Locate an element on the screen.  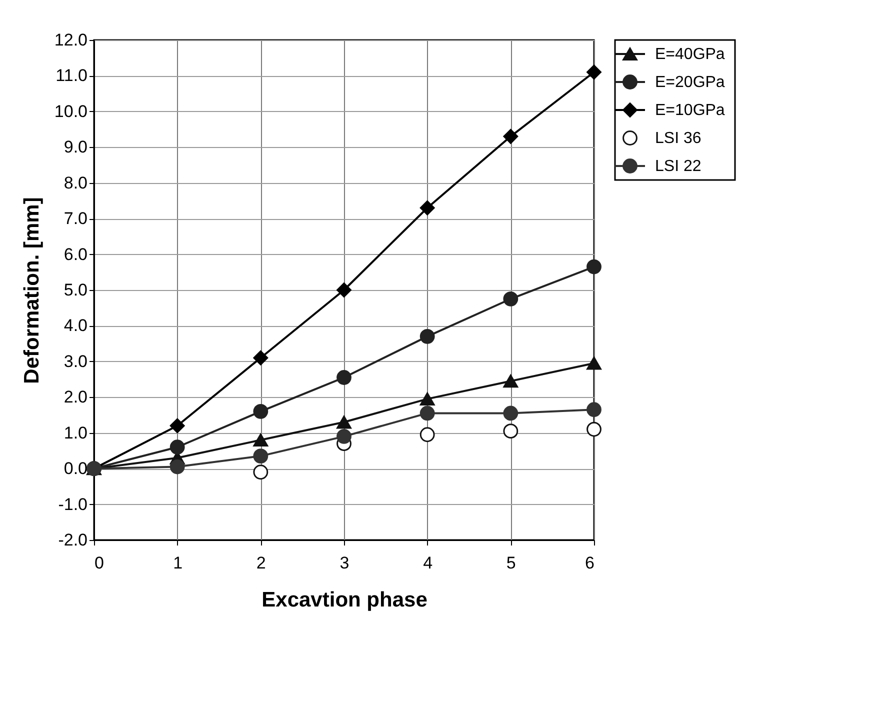
x-tick-label: 5 is located at coordinates (511, 563).